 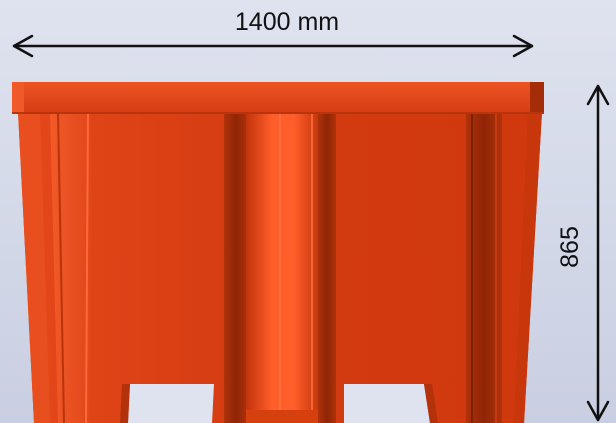 I want to click on height-label: 865, so click(x=570, y=247).